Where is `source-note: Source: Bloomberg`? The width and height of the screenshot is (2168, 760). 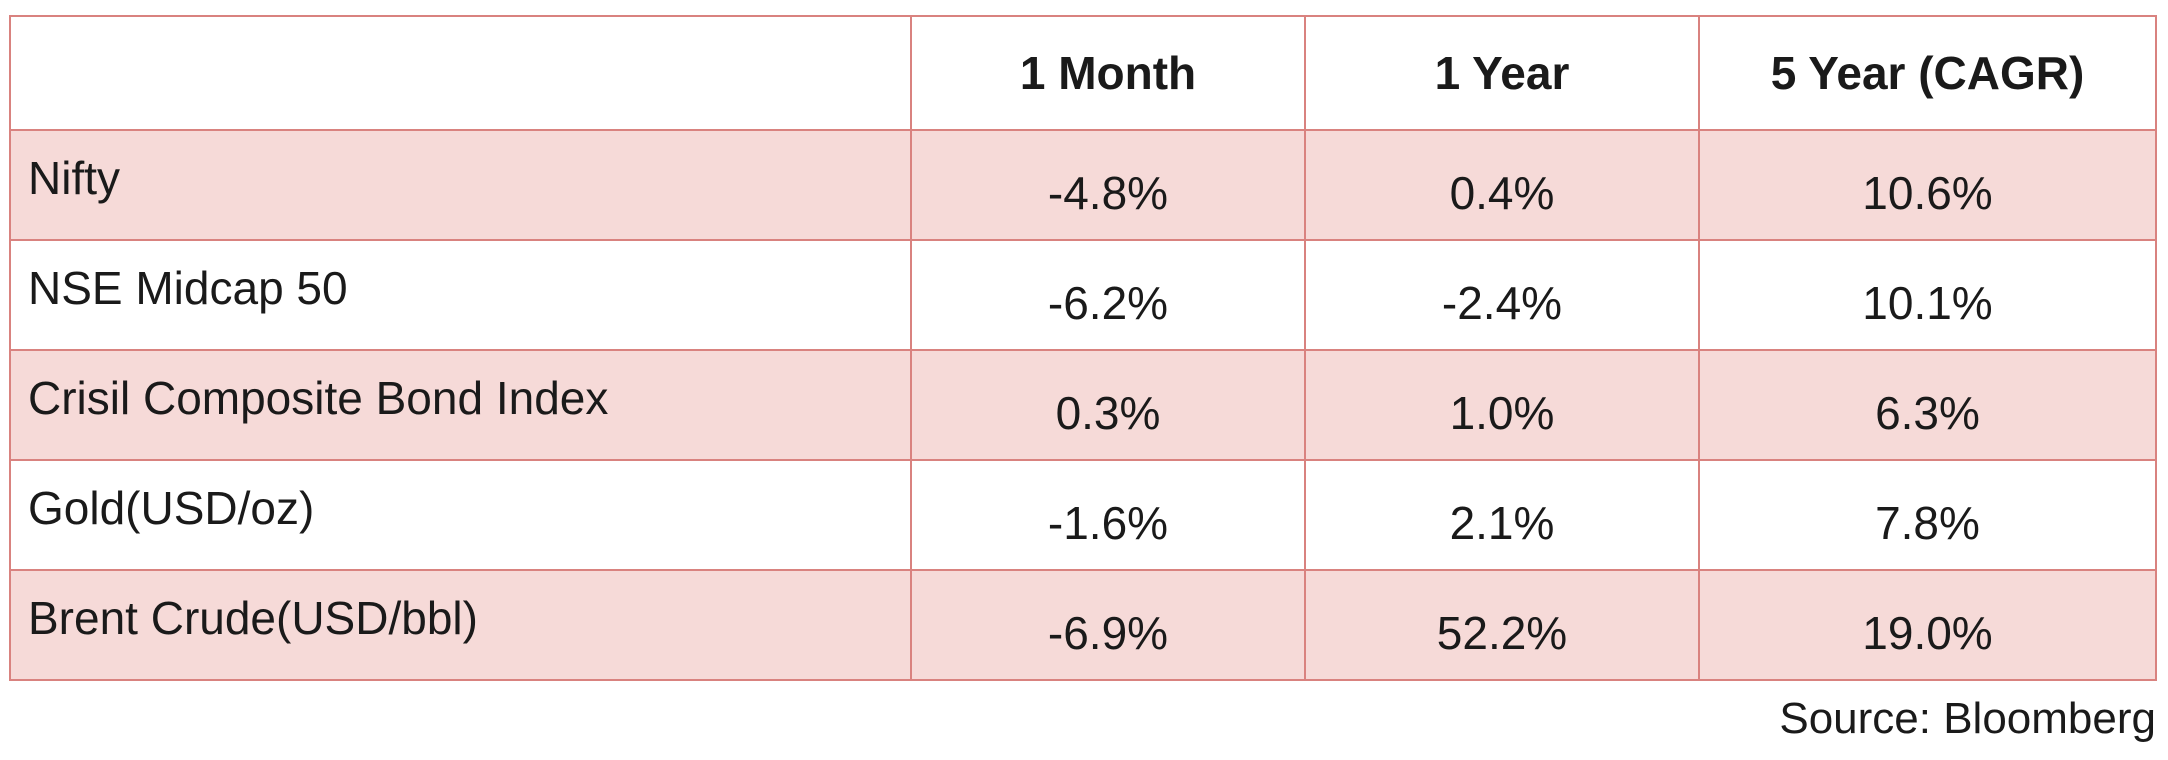 source-note: Source: Bloomberg is located at coordinates (1967, 718).